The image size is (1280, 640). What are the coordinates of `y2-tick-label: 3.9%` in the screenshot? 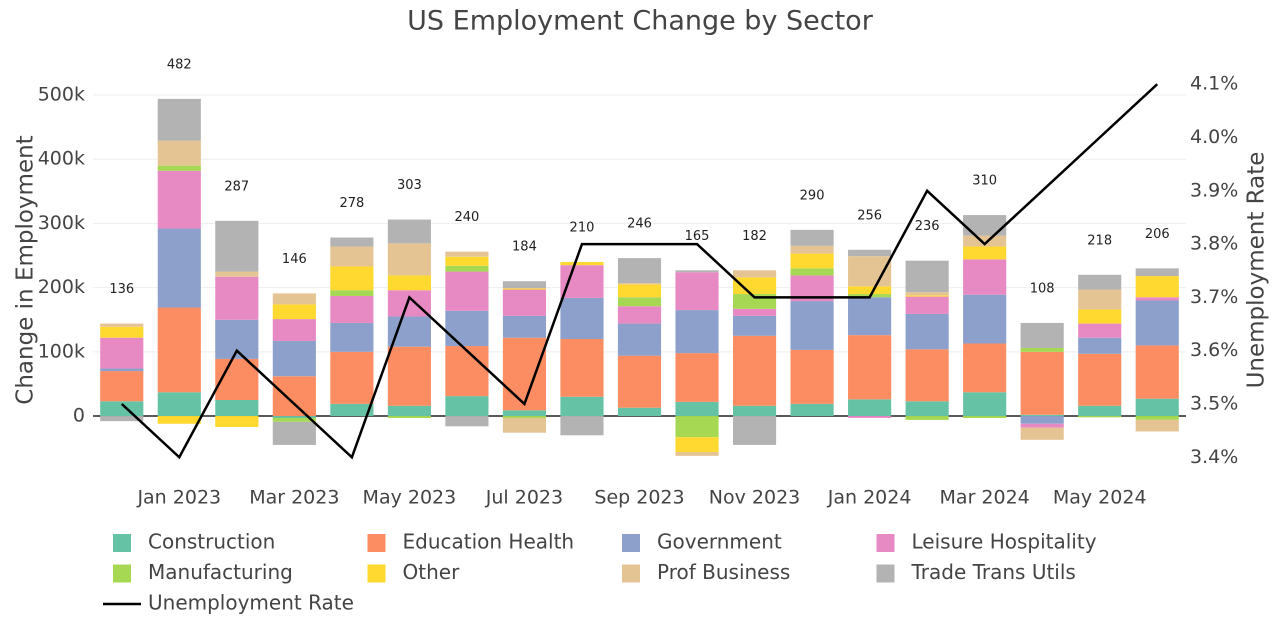 It's located at (1214, 190).